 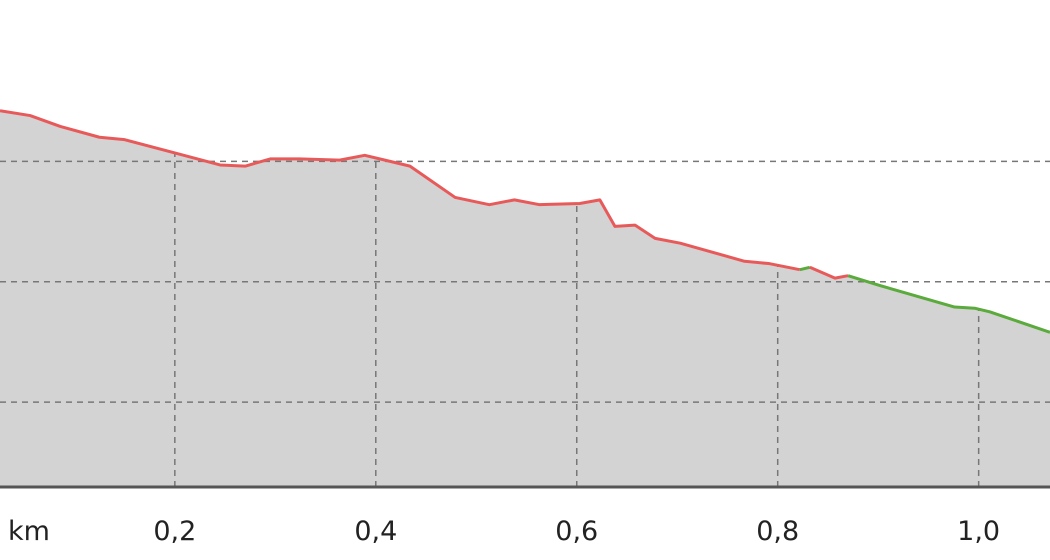 I want to click on x-tick-label: 0,2, so click(x=174, y=531).